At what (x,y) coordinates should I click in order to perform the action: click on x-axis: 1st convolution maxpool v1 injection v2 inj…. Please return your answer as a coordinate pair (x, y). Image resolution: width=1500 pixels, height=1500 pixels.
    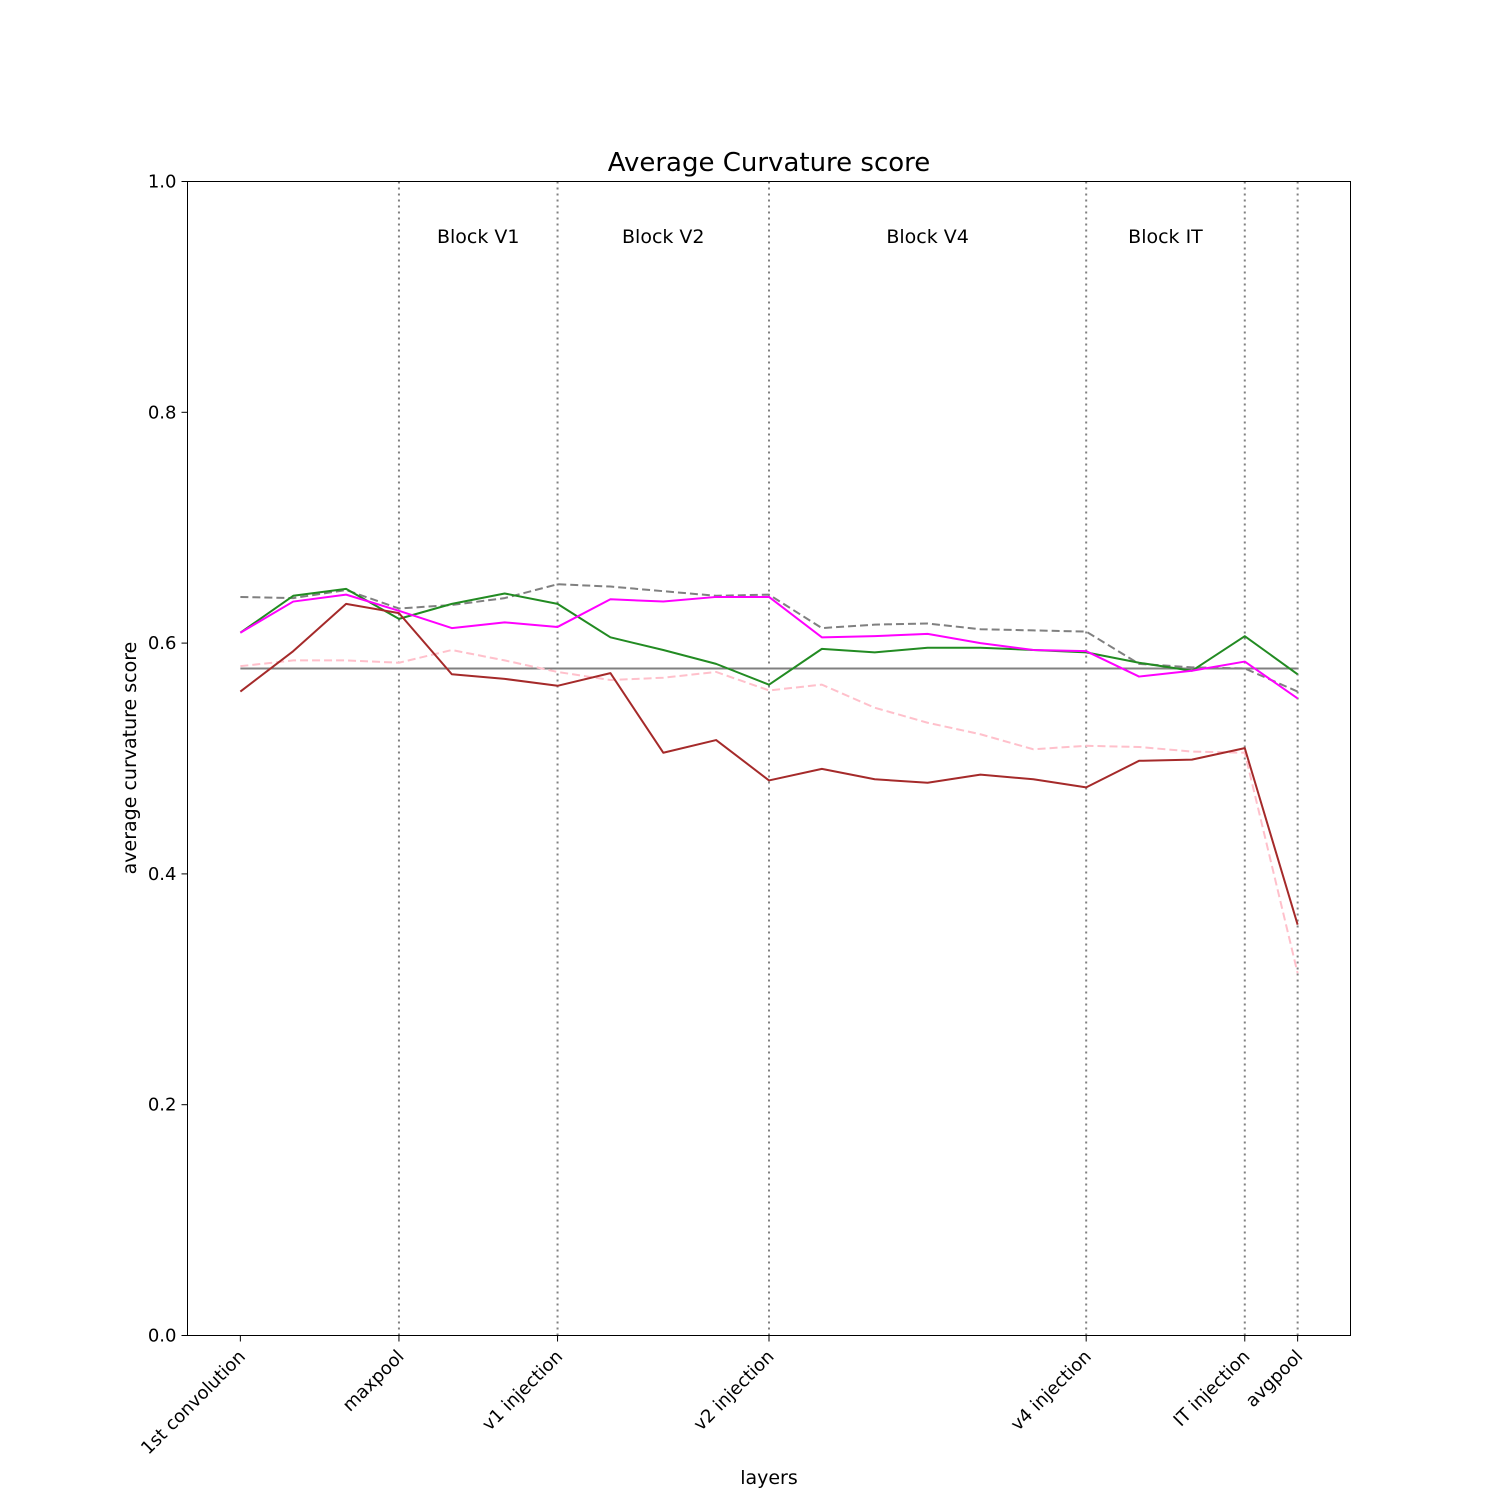
    Looking at the image, I should click on (722, 1397).